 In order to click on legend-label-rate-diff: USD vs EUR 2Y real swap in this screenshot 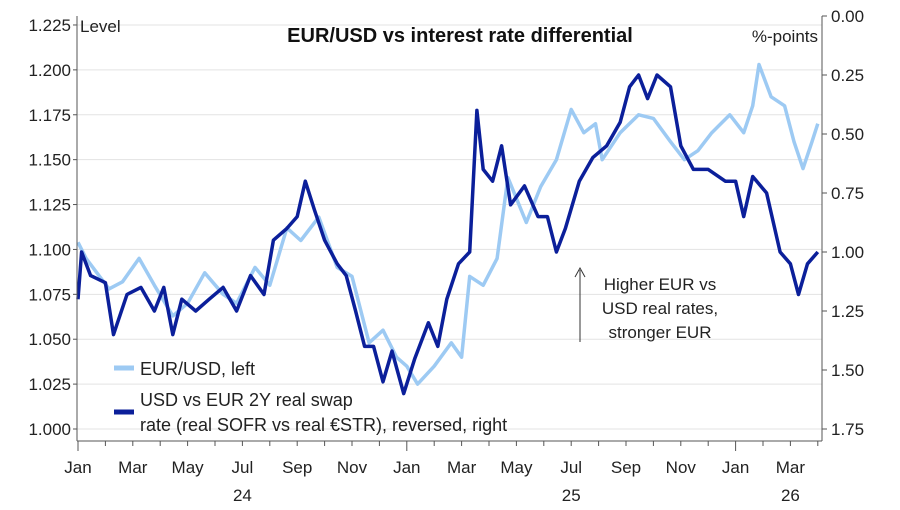, I will do `click(246, 400)`.